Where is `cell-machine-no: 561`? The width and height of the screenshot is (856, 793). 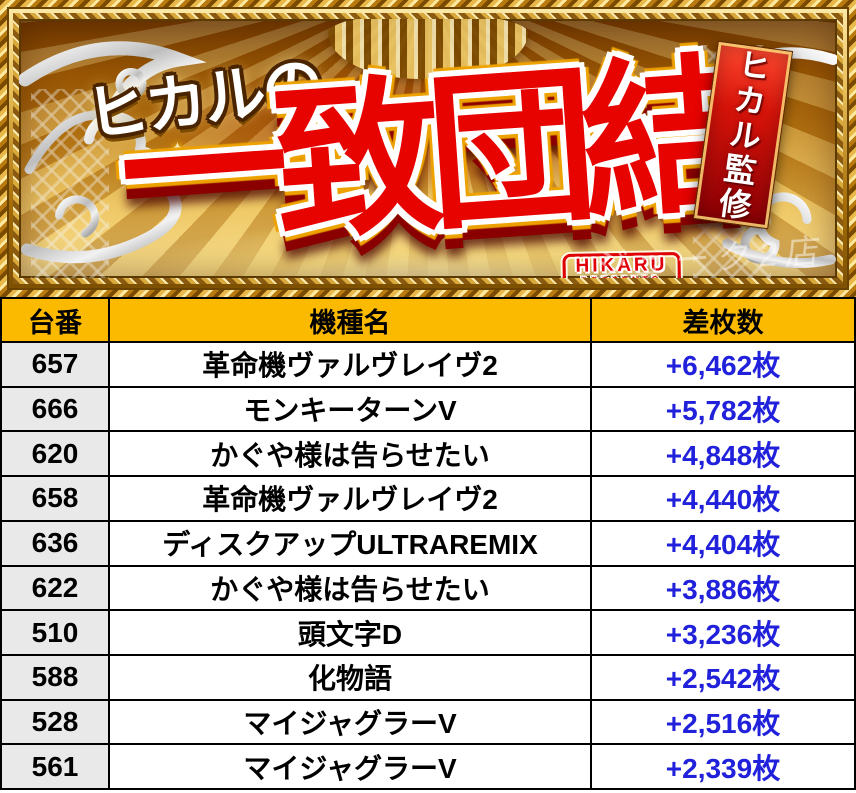
cell-machine-no: 561 is located at coordinates (55, 766).